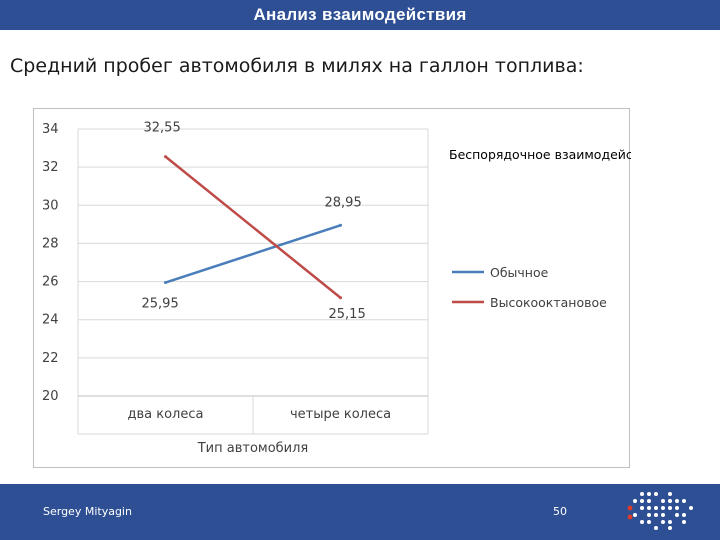 The width and height of the screenshot is (720, 540). Describe the element at coordinates (343, 202) in the screenshot. I see `data-label: 28,95` at that location.